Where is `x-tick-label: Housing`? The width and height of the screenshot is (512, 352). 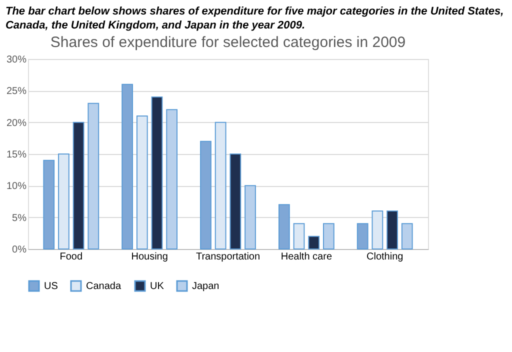 x-tick-label: Housing is located at coordinates (149, 257).